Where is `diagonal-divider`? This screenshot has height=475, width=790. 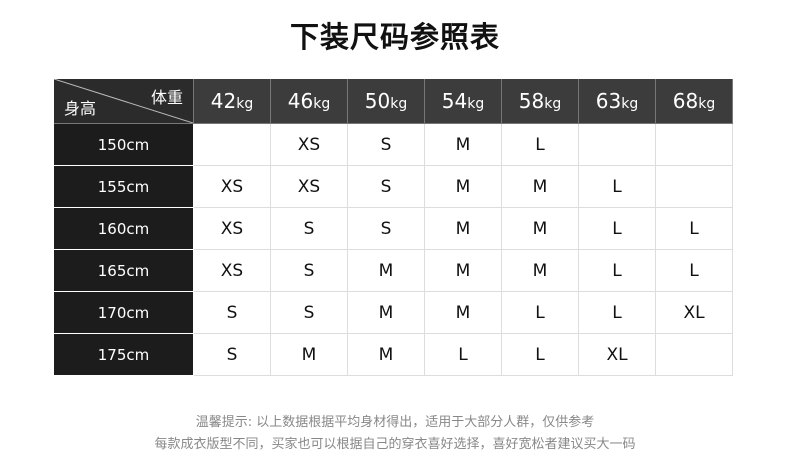
diagonal-divider is located at coordinates (123, 101).